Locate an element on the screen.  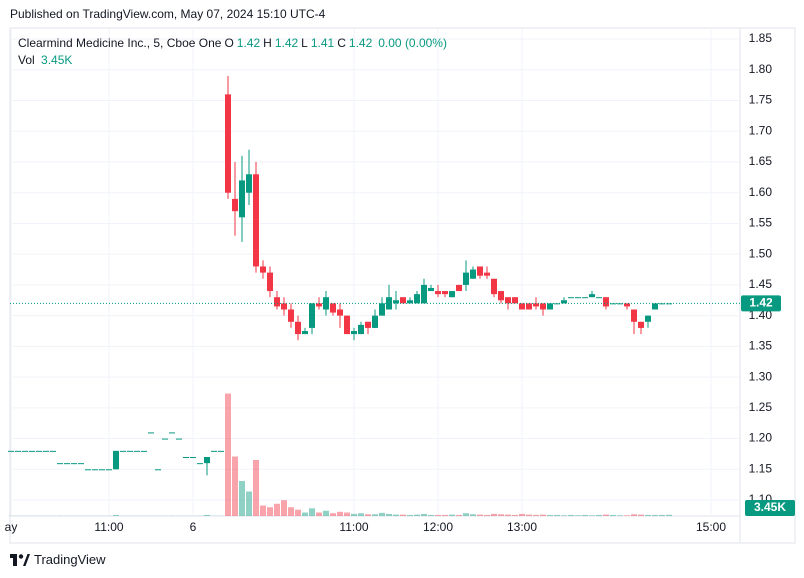
ohlc-label: C is located at coordinates (341, 43).